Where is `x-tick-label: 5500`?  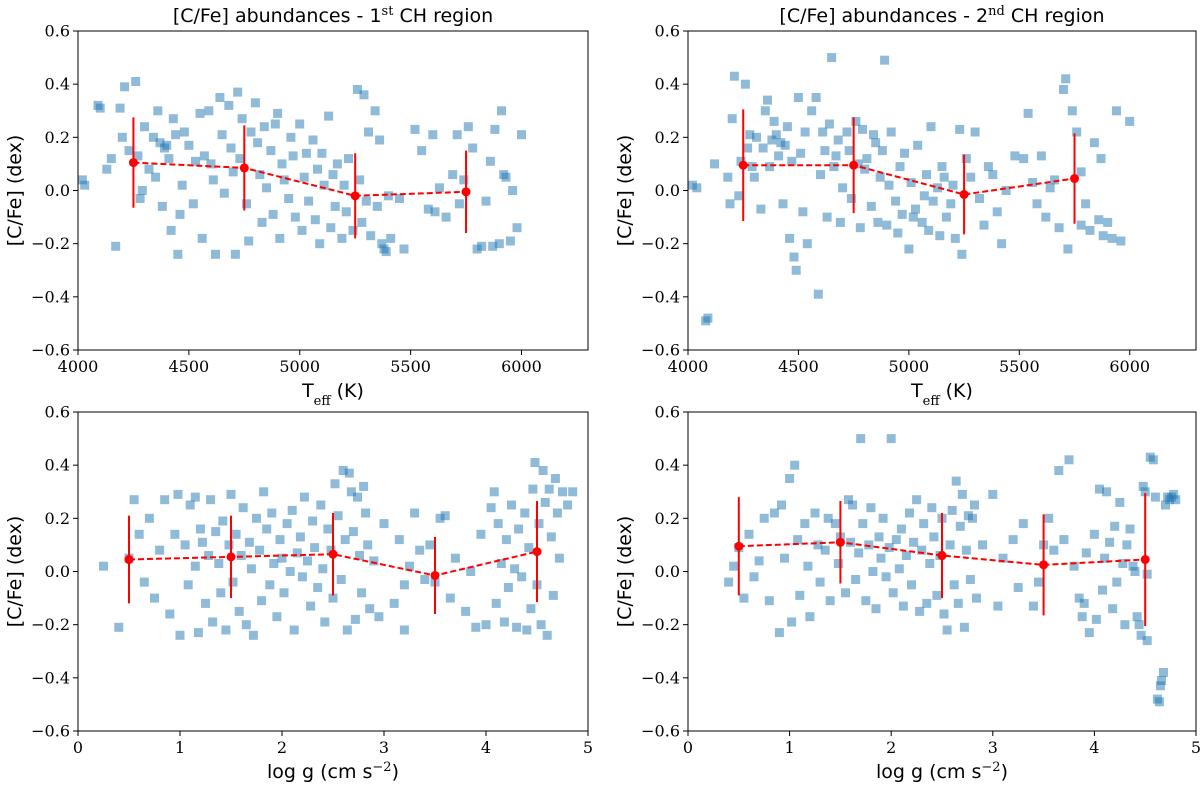 x-tick-label: 5500 is located at coordinates (410, 366).